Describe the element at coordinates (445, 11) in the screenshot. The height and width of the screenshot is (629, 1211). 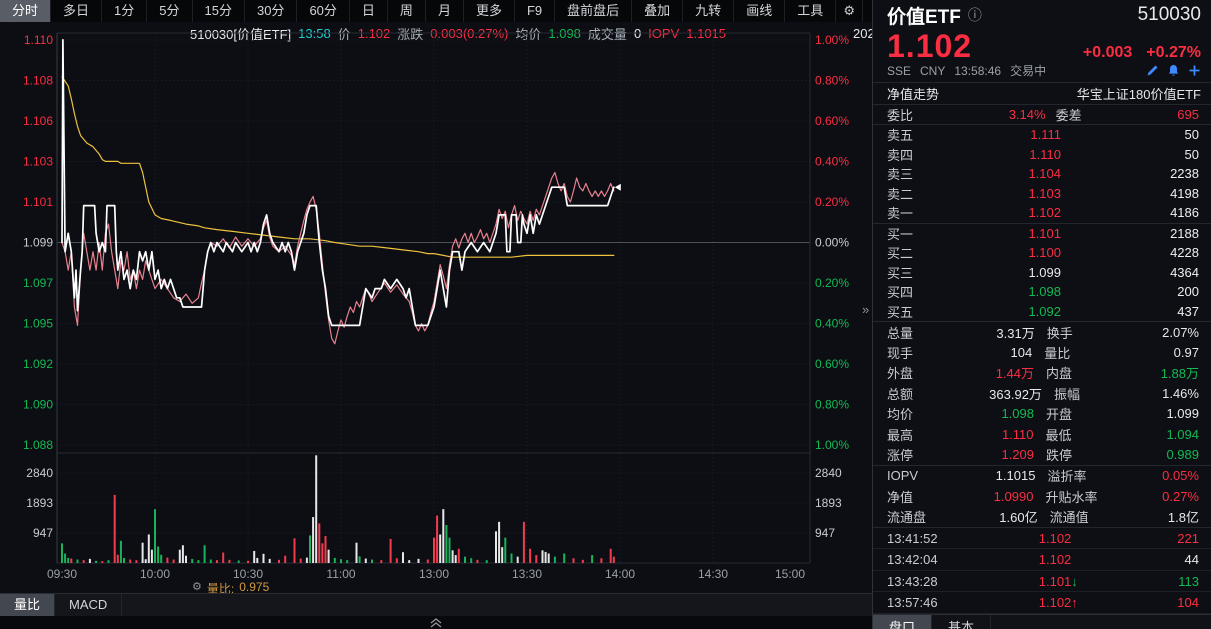
I see `period-tab-month: 月` at that location.